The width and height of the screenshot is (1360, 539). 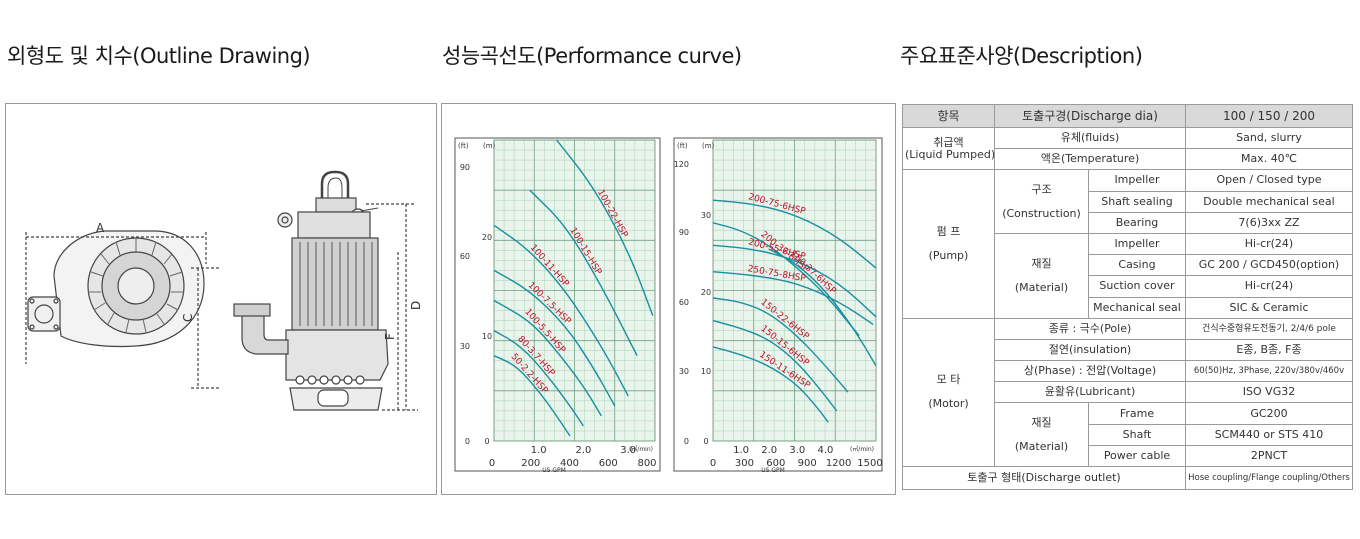 What do you see at coordinates (948, 380) in the screenshot?
I see `motor-label: 모 타` at bounding box center [948, 380].